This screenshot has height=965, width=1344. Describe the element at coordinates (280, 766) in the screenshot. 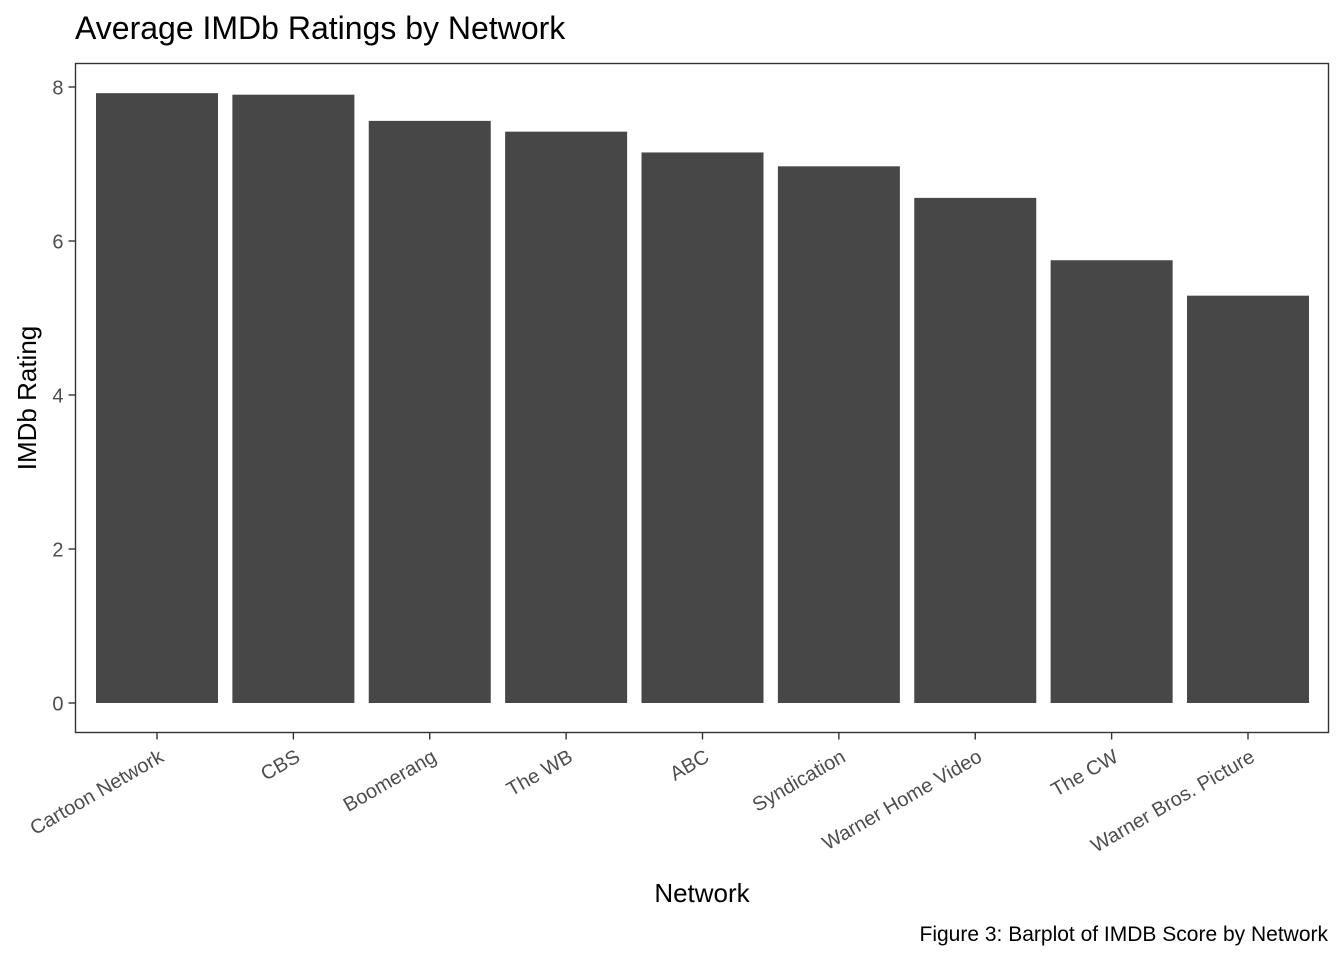

I see `x-tick-label-1: CBS` at that location.